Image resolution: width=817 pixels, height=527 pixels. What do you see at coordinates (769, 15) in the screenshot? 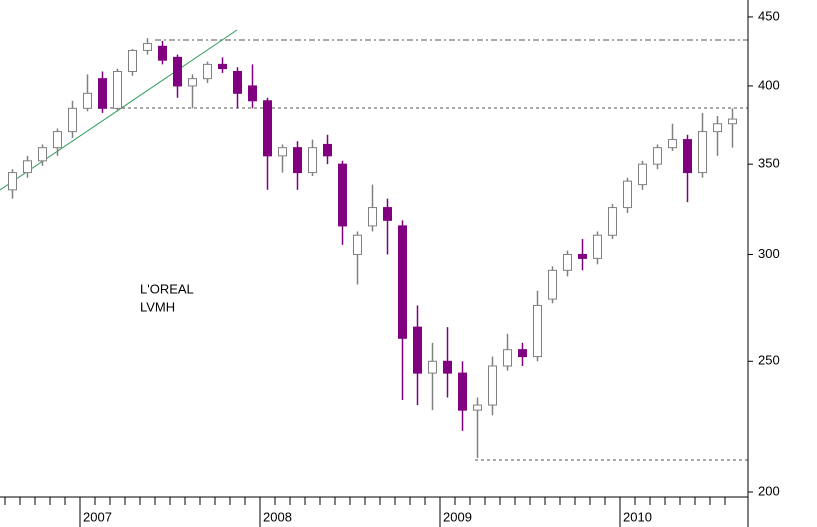
I see `y-tick-label: 450` at bounding box center [769, 15].